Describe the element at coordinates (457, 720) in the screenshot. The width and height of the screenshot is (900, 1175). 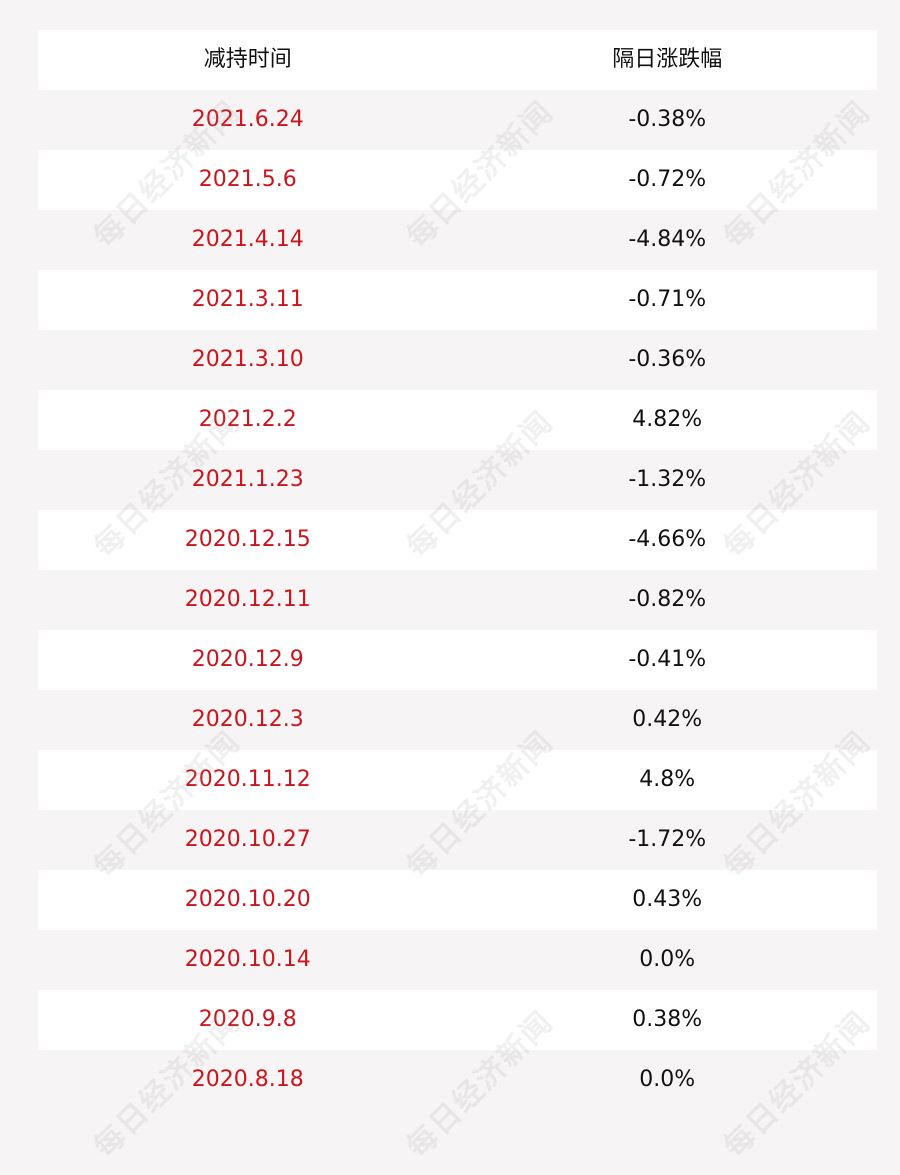
I see `table-row: 2020.12.3 0.42%` at that location.